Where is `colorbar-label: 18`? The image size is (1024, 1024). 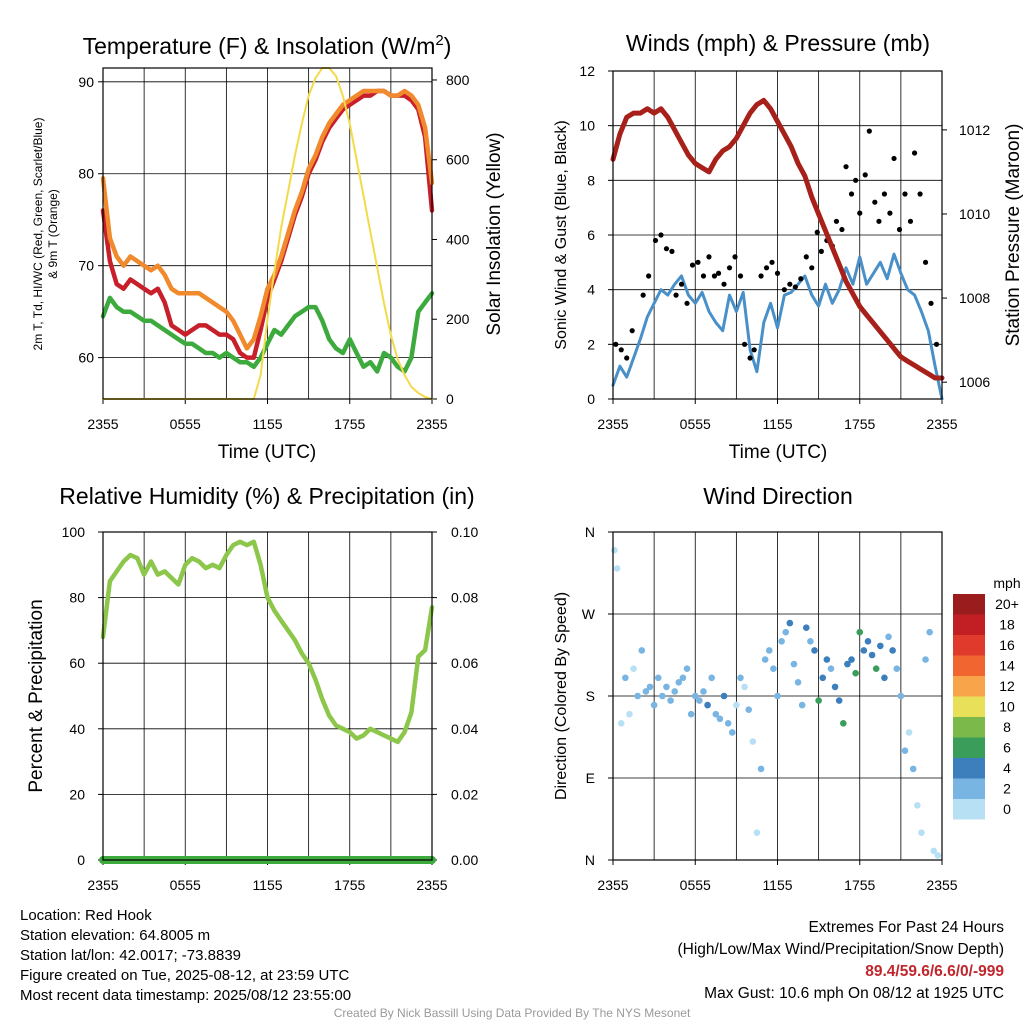
colorbar-label: 18 is located at coordinates (1007, 625).